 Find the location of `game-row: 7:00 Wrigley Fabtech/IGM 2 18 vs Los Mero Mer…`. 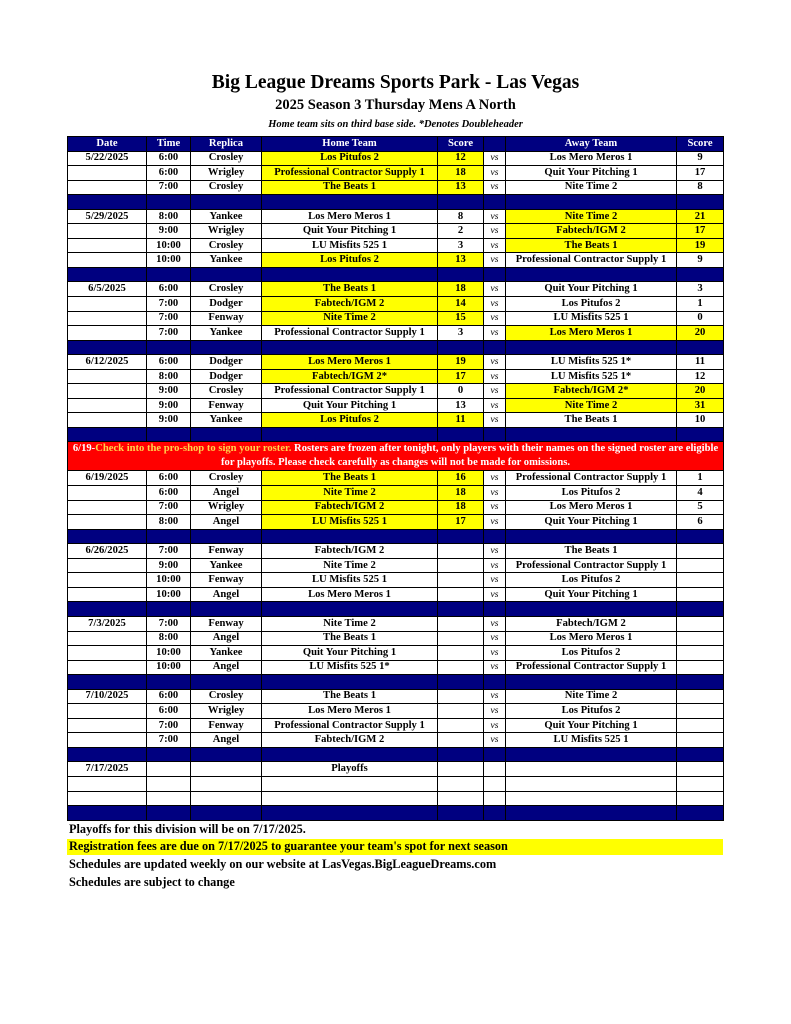

game-row: 7:00 Wrigley Fabtech/IGM 2 18 vs Los Mero Mer… is located at coordinates (395, 507).